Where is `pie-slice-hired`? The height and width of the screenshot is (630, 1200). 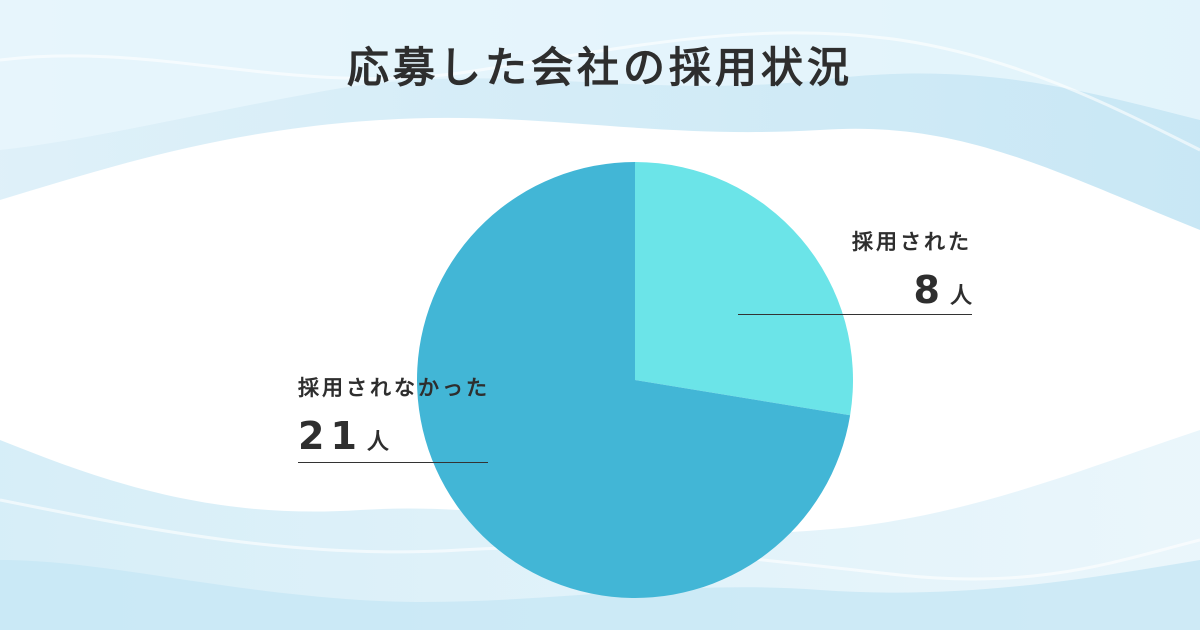 pie-slice-hired is located at coordinates (744, 289).